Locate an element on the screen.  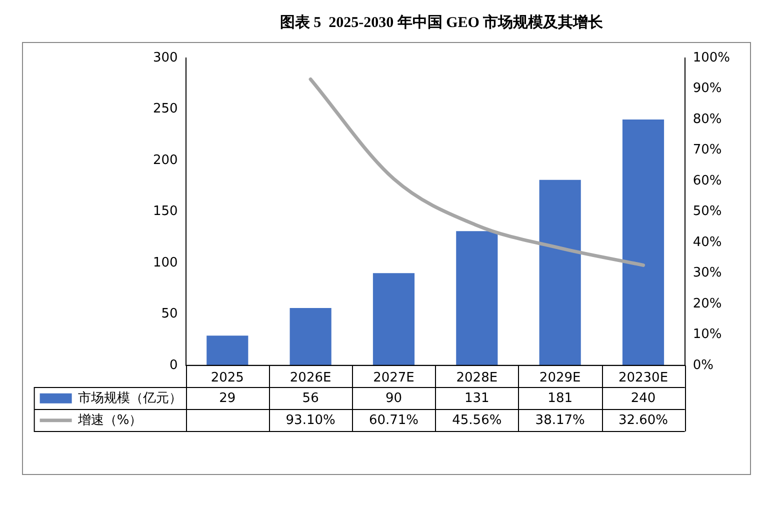
y2-tick-label: 90% is located at coordinates (707, 88).